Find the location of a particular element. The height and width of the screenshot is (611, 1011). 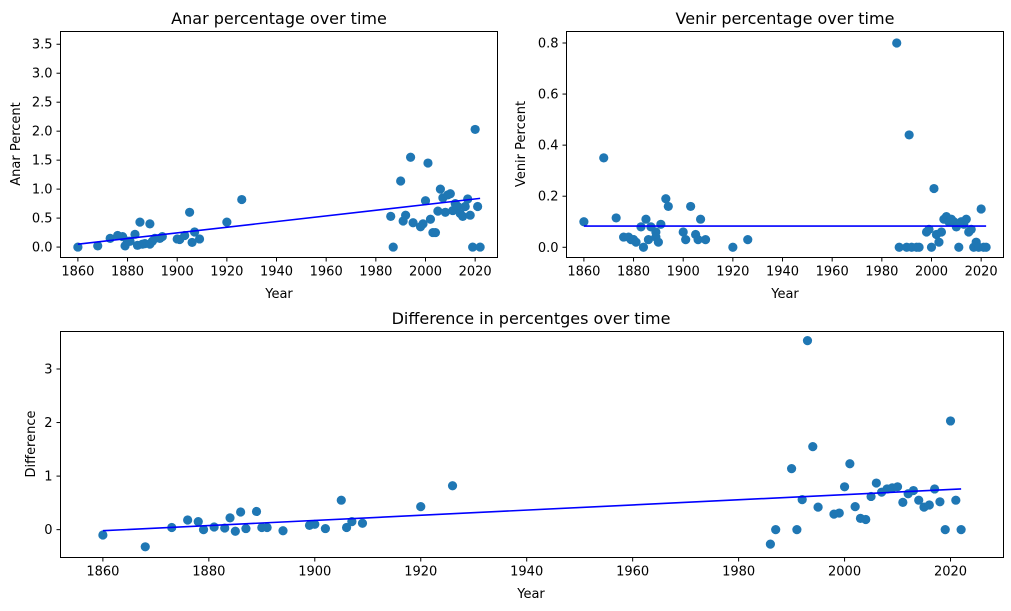

x-tick-label: 2000 is located at coordinates (425, 272).